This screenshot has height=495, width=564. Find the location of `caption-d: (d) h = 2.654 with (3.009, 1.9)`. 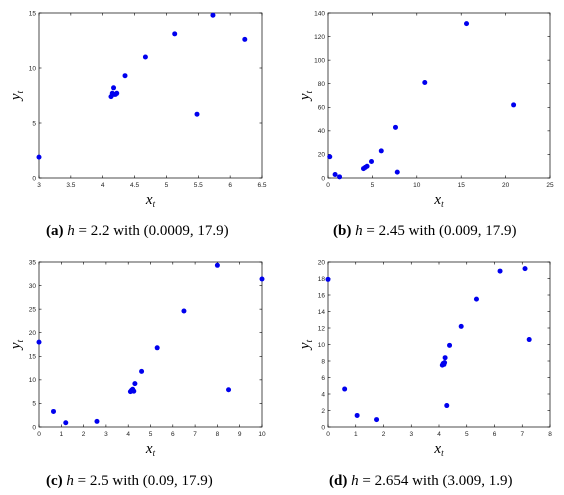

caption-d: (d) h = 2.654 with (3.009, 1.9) is located at coordinates (420, 481).